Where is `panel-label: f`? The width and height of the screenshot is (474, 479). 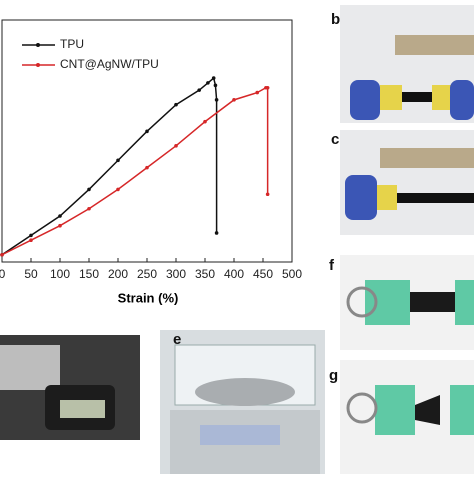
panel-label: f is located at coordinates (332, 265).